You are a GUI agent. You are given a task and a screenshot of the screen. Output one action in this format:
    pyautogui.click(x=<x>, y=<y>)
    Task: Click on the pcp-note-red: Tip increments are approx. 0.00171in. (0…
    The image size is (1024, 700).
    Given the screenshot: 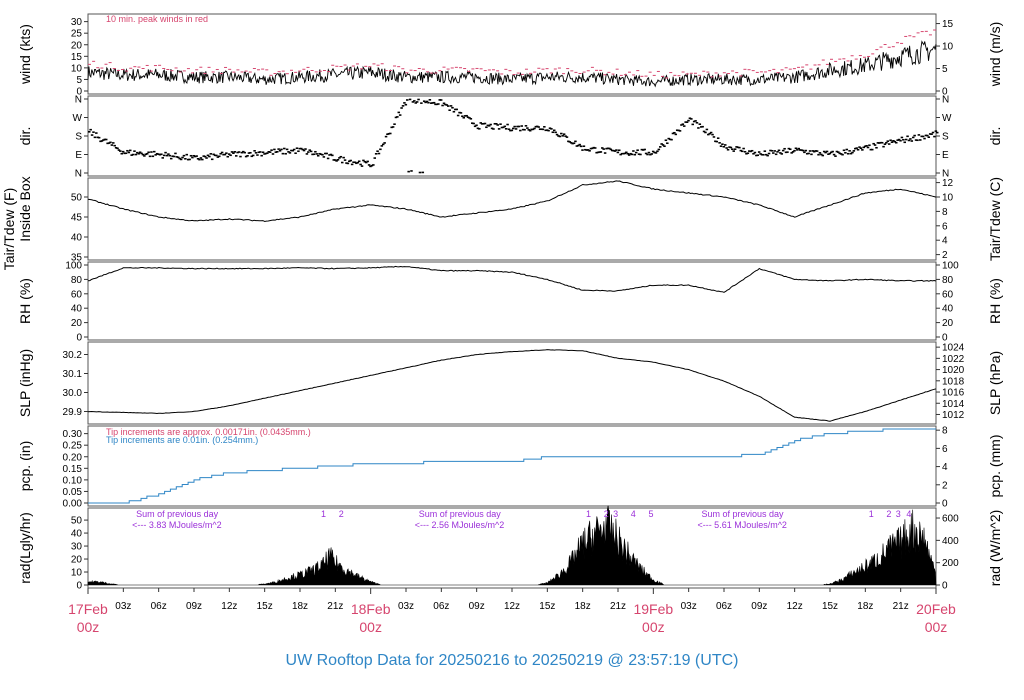 What is the action you would take?
    pyautogui.click(x=208, y=432)
    